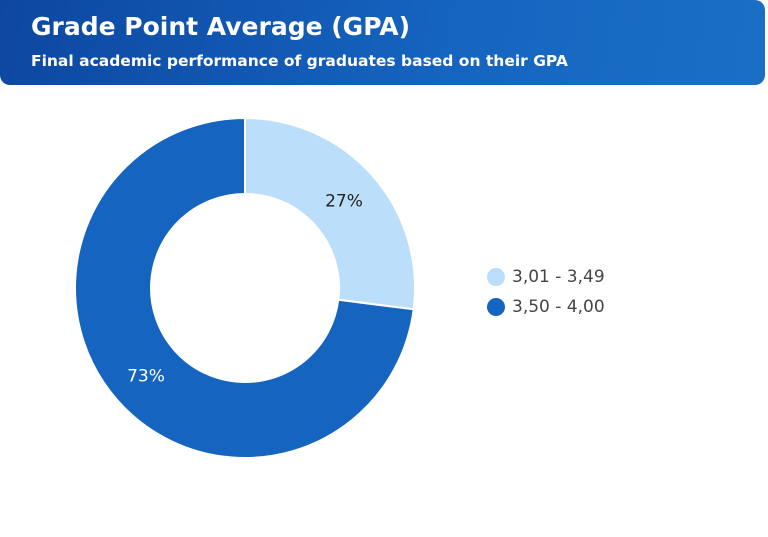 The height and width of the screenshot is (537, 768). I want to click on legend: 3,01 - 3,49 3,50 - 4,00, so click(546, 292).